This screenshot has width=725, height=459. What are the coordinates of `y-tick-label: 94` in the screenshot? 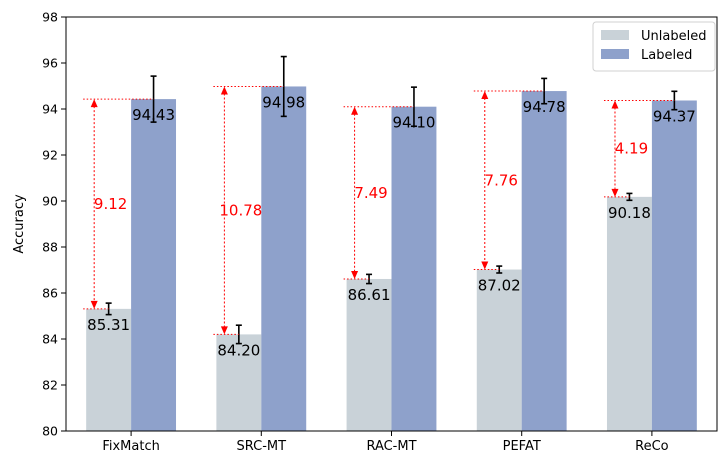 It's located at (50, 109).